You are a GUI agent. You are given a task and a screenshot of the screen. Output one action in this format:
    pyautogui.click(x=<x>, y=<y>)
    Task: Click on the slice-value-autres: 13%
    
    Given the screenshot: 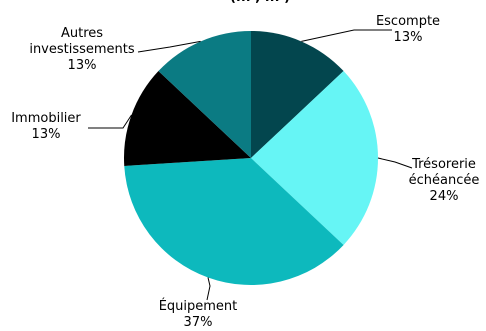 What is the action you would take?
    pyautogui.click(x=82, y=65)
    